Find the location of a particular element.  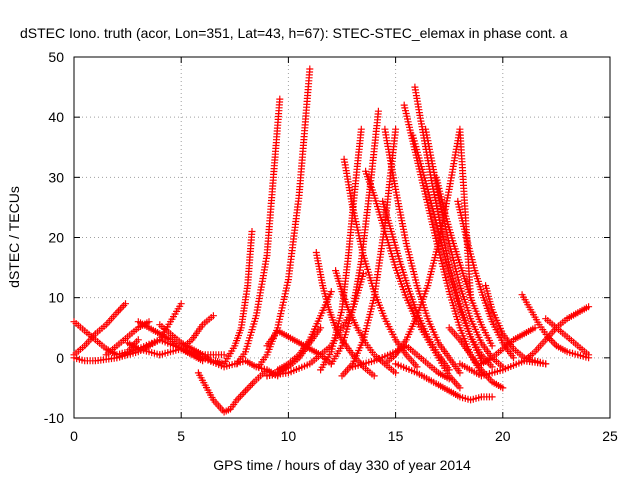

y-tick-label: -10 is located at coordinates (54, 418).